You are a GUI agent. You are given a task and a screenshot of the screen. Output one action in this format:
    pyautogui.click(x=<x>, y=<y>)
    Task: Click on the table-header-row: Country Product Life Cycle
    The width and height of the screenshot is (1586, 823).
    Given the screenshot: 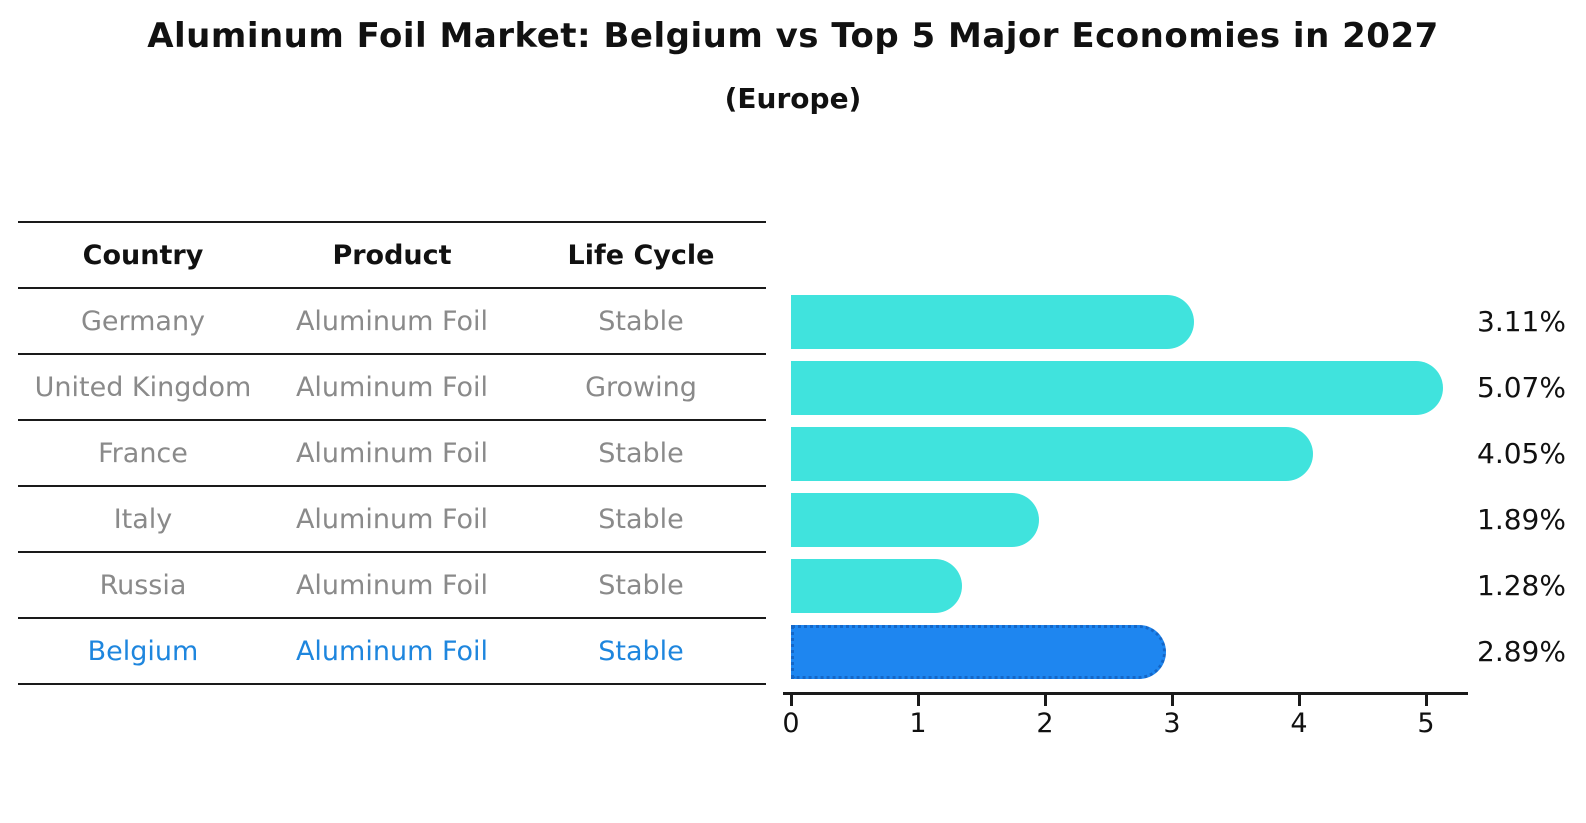 What is the action you would take?
    pyautogui.click(x=392, y=256)
    